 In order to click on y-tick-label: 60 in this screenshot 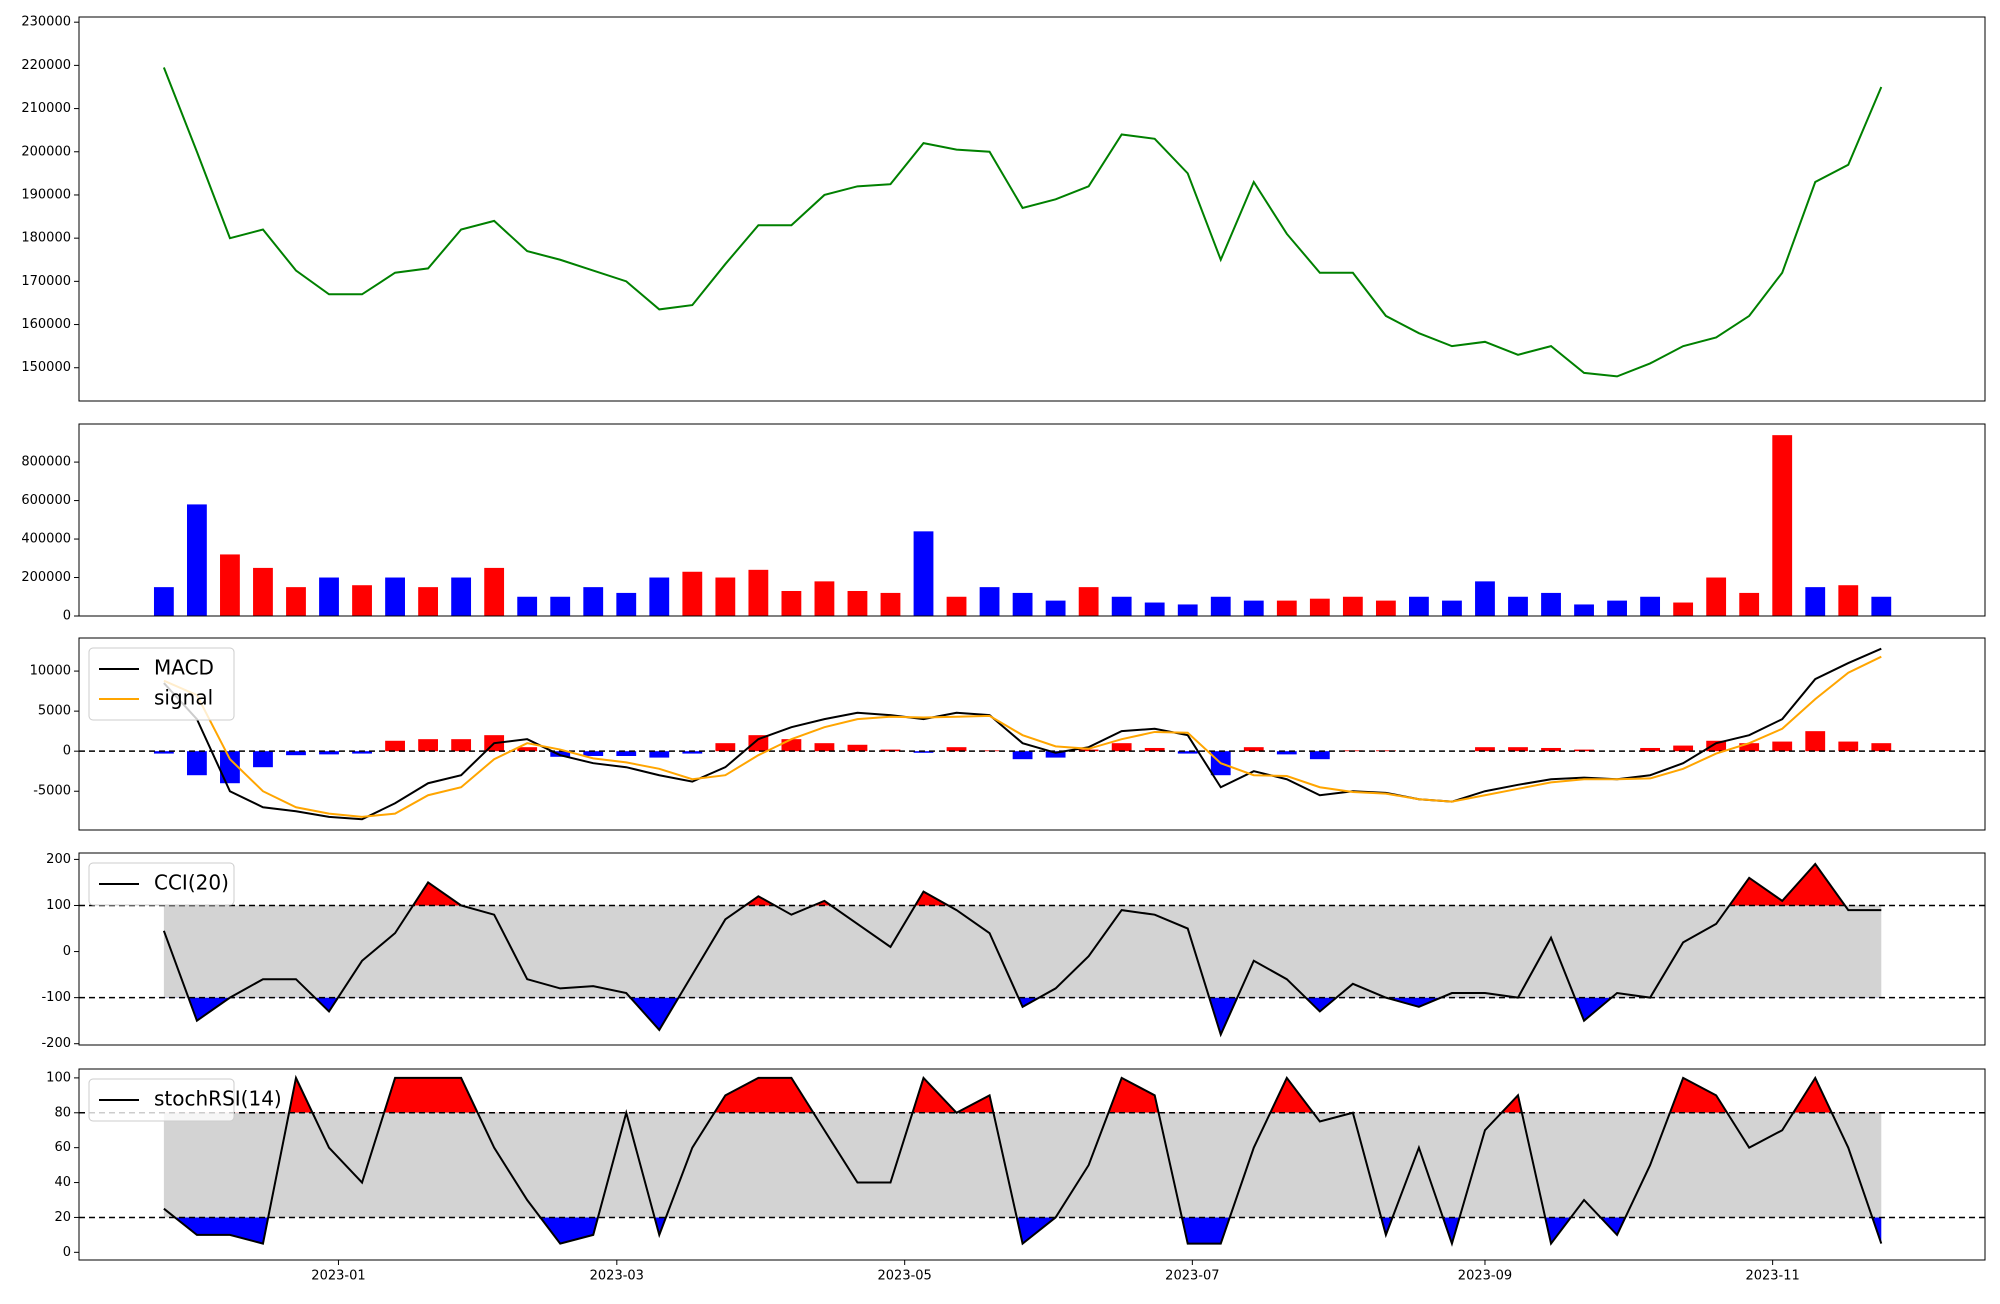, I will do `click(62, 1147)`.